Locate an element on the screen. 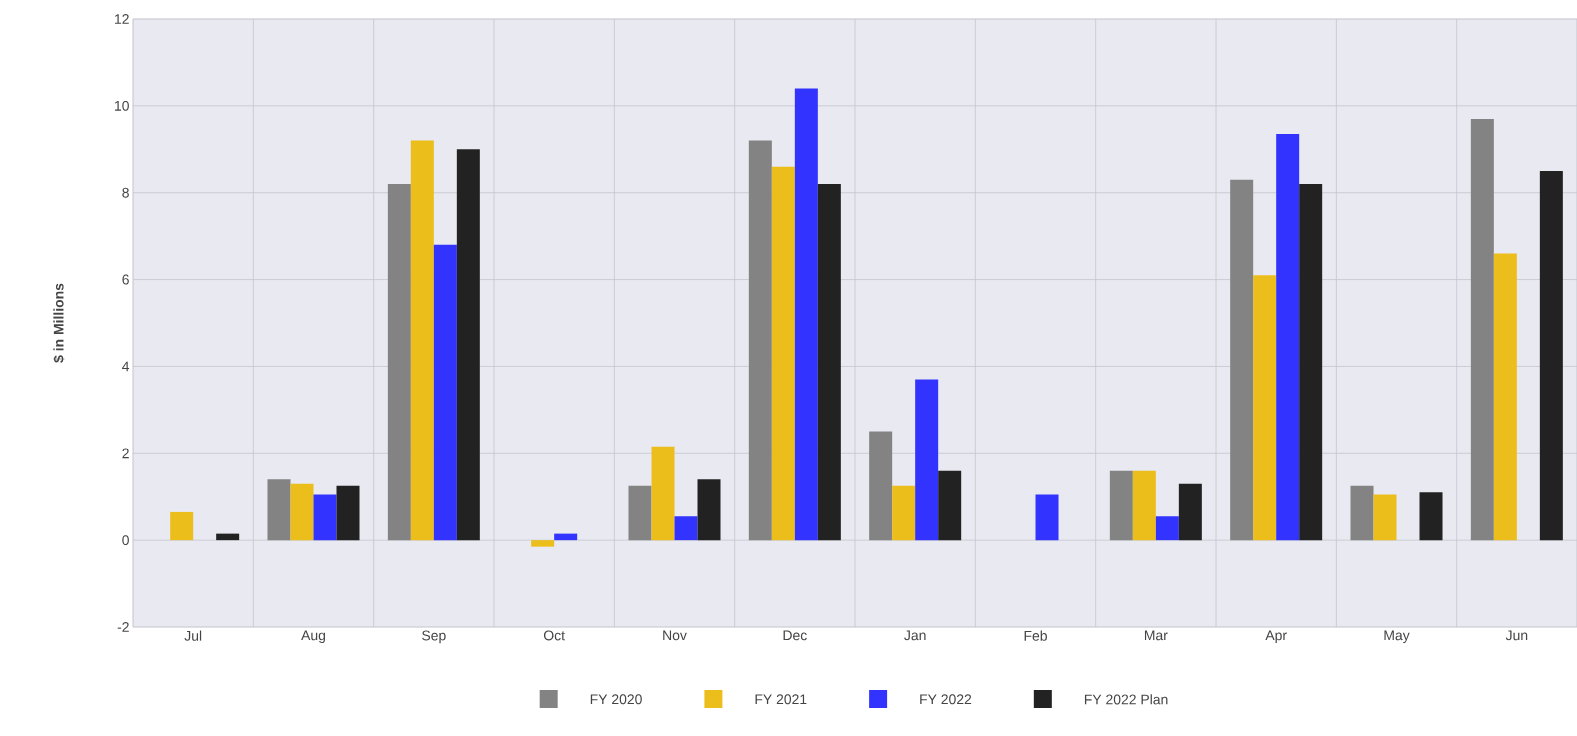  x-tick-label: Feb is located at coordinates (1035, 635).